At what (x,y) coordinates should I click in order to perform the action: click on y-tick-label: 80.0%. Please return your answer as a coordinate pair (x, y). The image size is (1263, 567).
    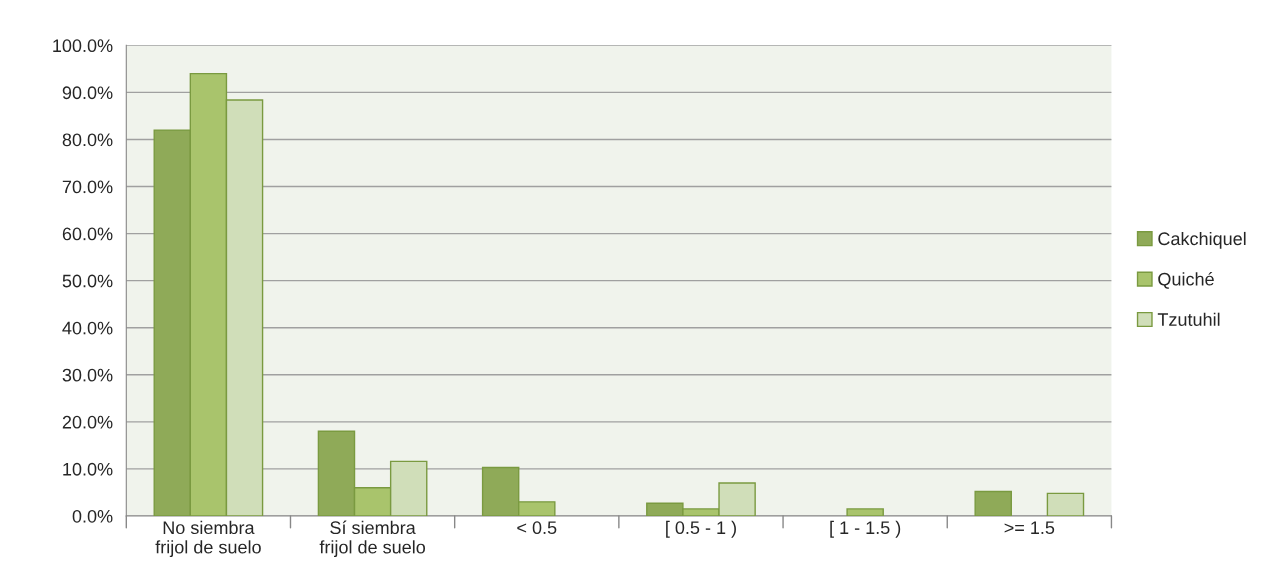
    Looking at the image, I should click on (87, 140).